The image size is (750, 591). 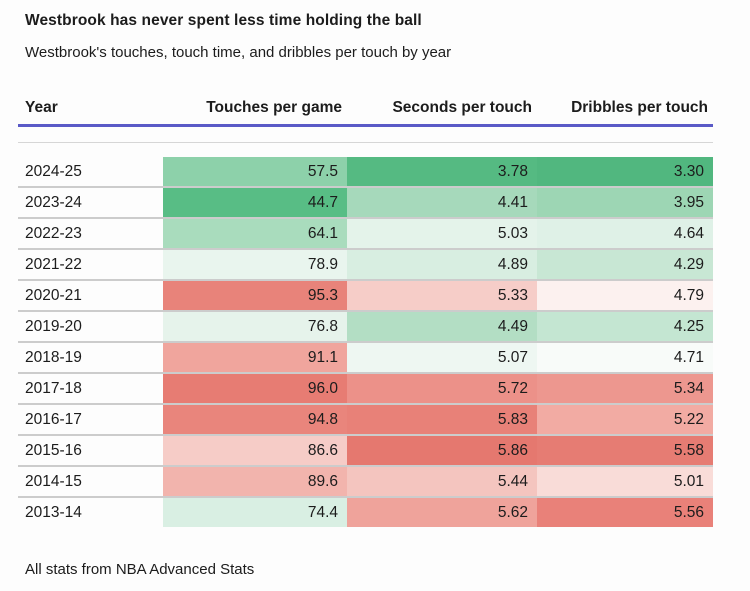 I want to click on value-cell: 5.62, so click(x=442, y=512).